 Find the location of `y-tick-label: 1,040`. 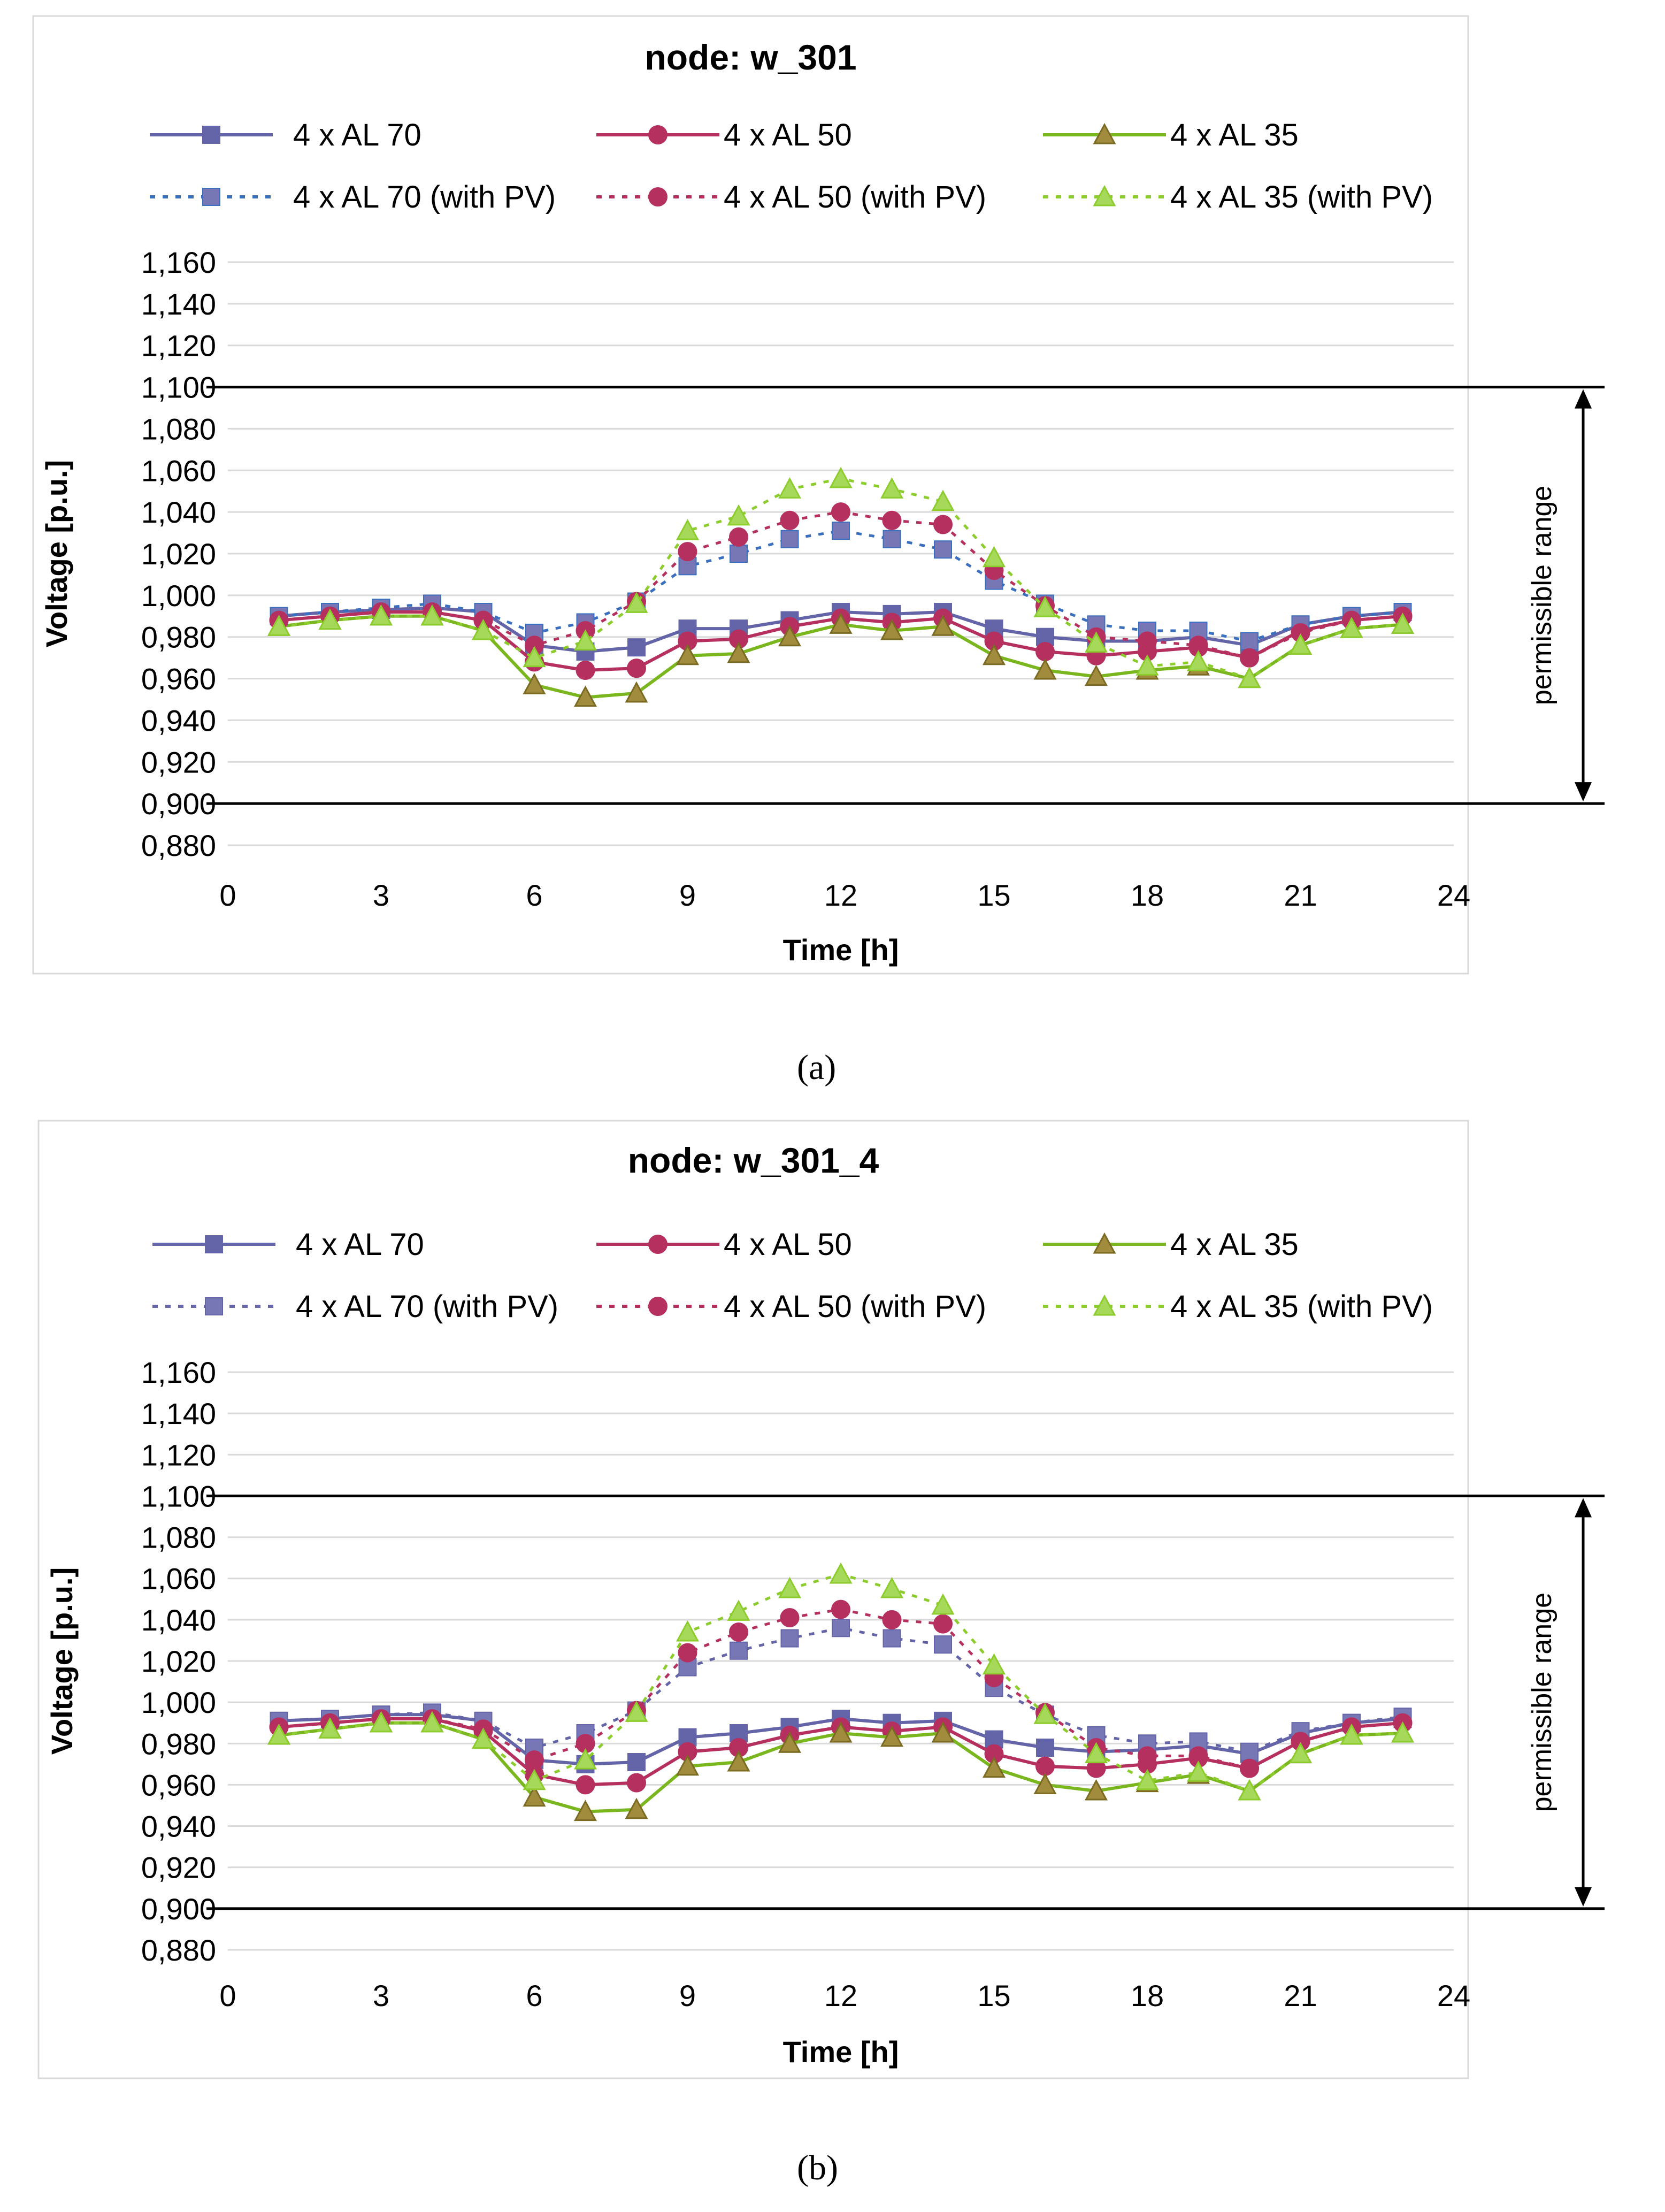

y-tick-label: 1,040 is located at coordinates (179, 512).